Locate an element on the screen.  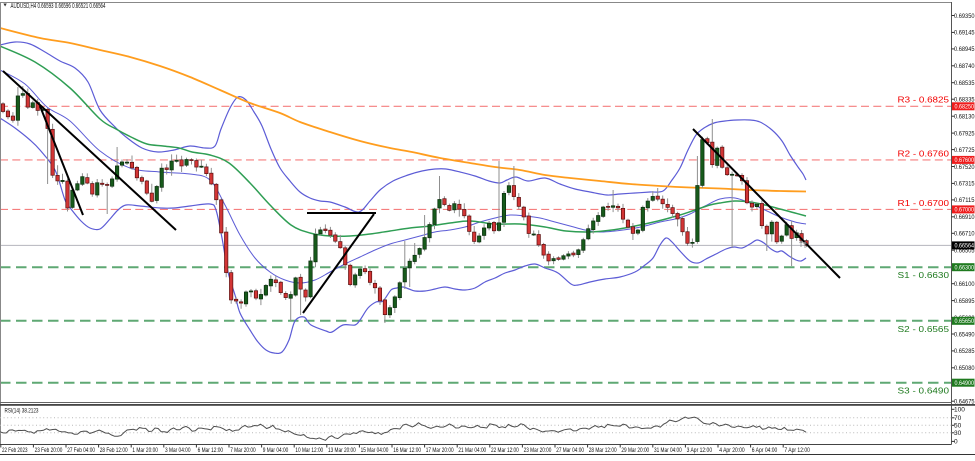
svg-text: 13 Mar 20:00 is located at coordinates (342, 450).